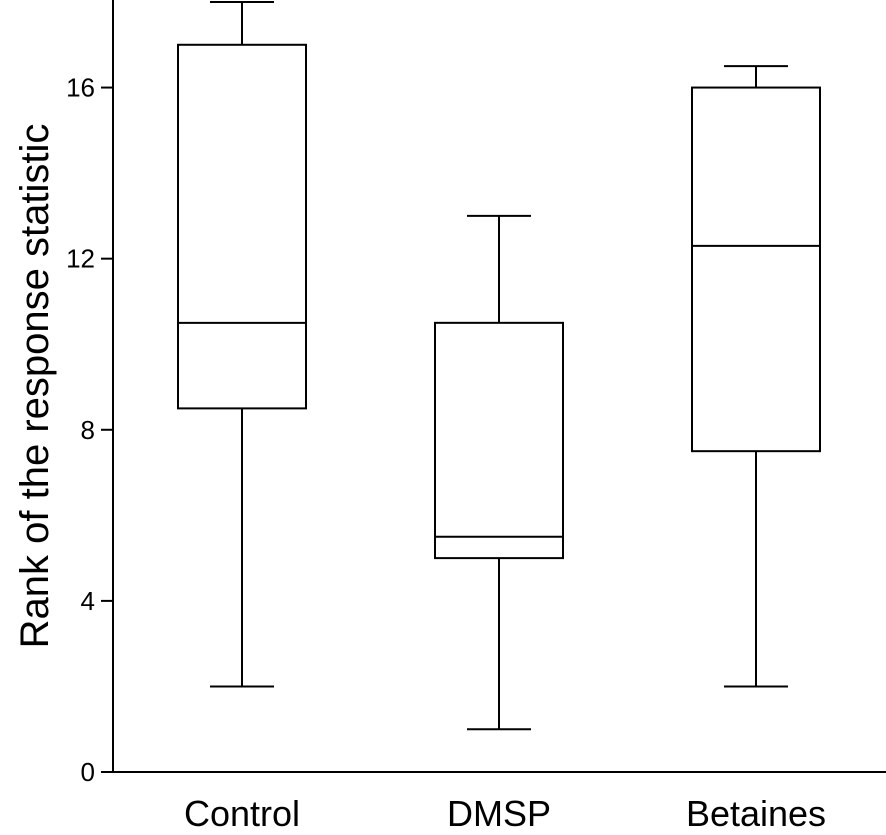  I want to click on y-tick-label: 8, so click(88, 430).